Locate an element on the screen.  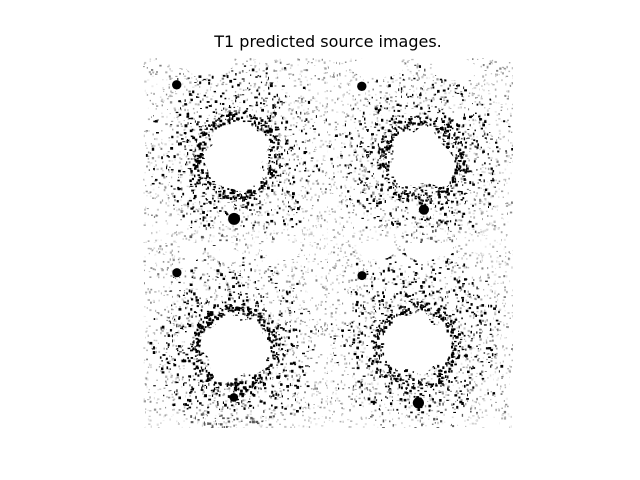
predicted-image-top-right is located at coordinates (420, 150).